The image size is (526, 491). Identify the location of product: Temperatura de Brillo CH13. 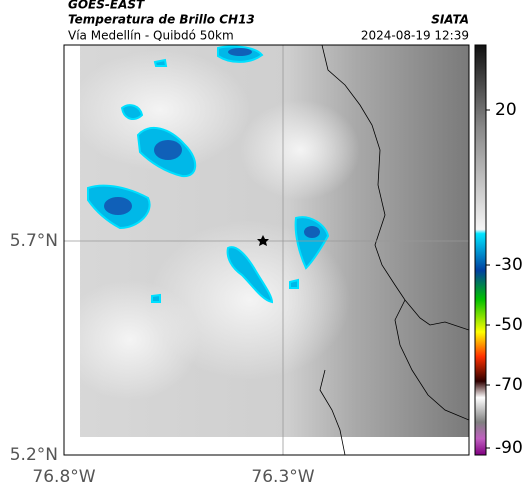
(161, 20).